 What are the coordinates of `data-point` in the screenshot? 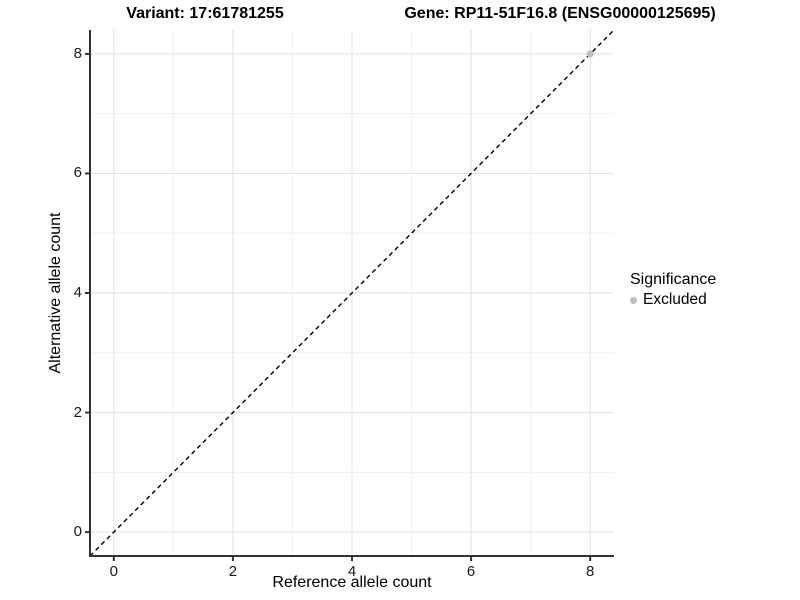 It's located at (590, 54).